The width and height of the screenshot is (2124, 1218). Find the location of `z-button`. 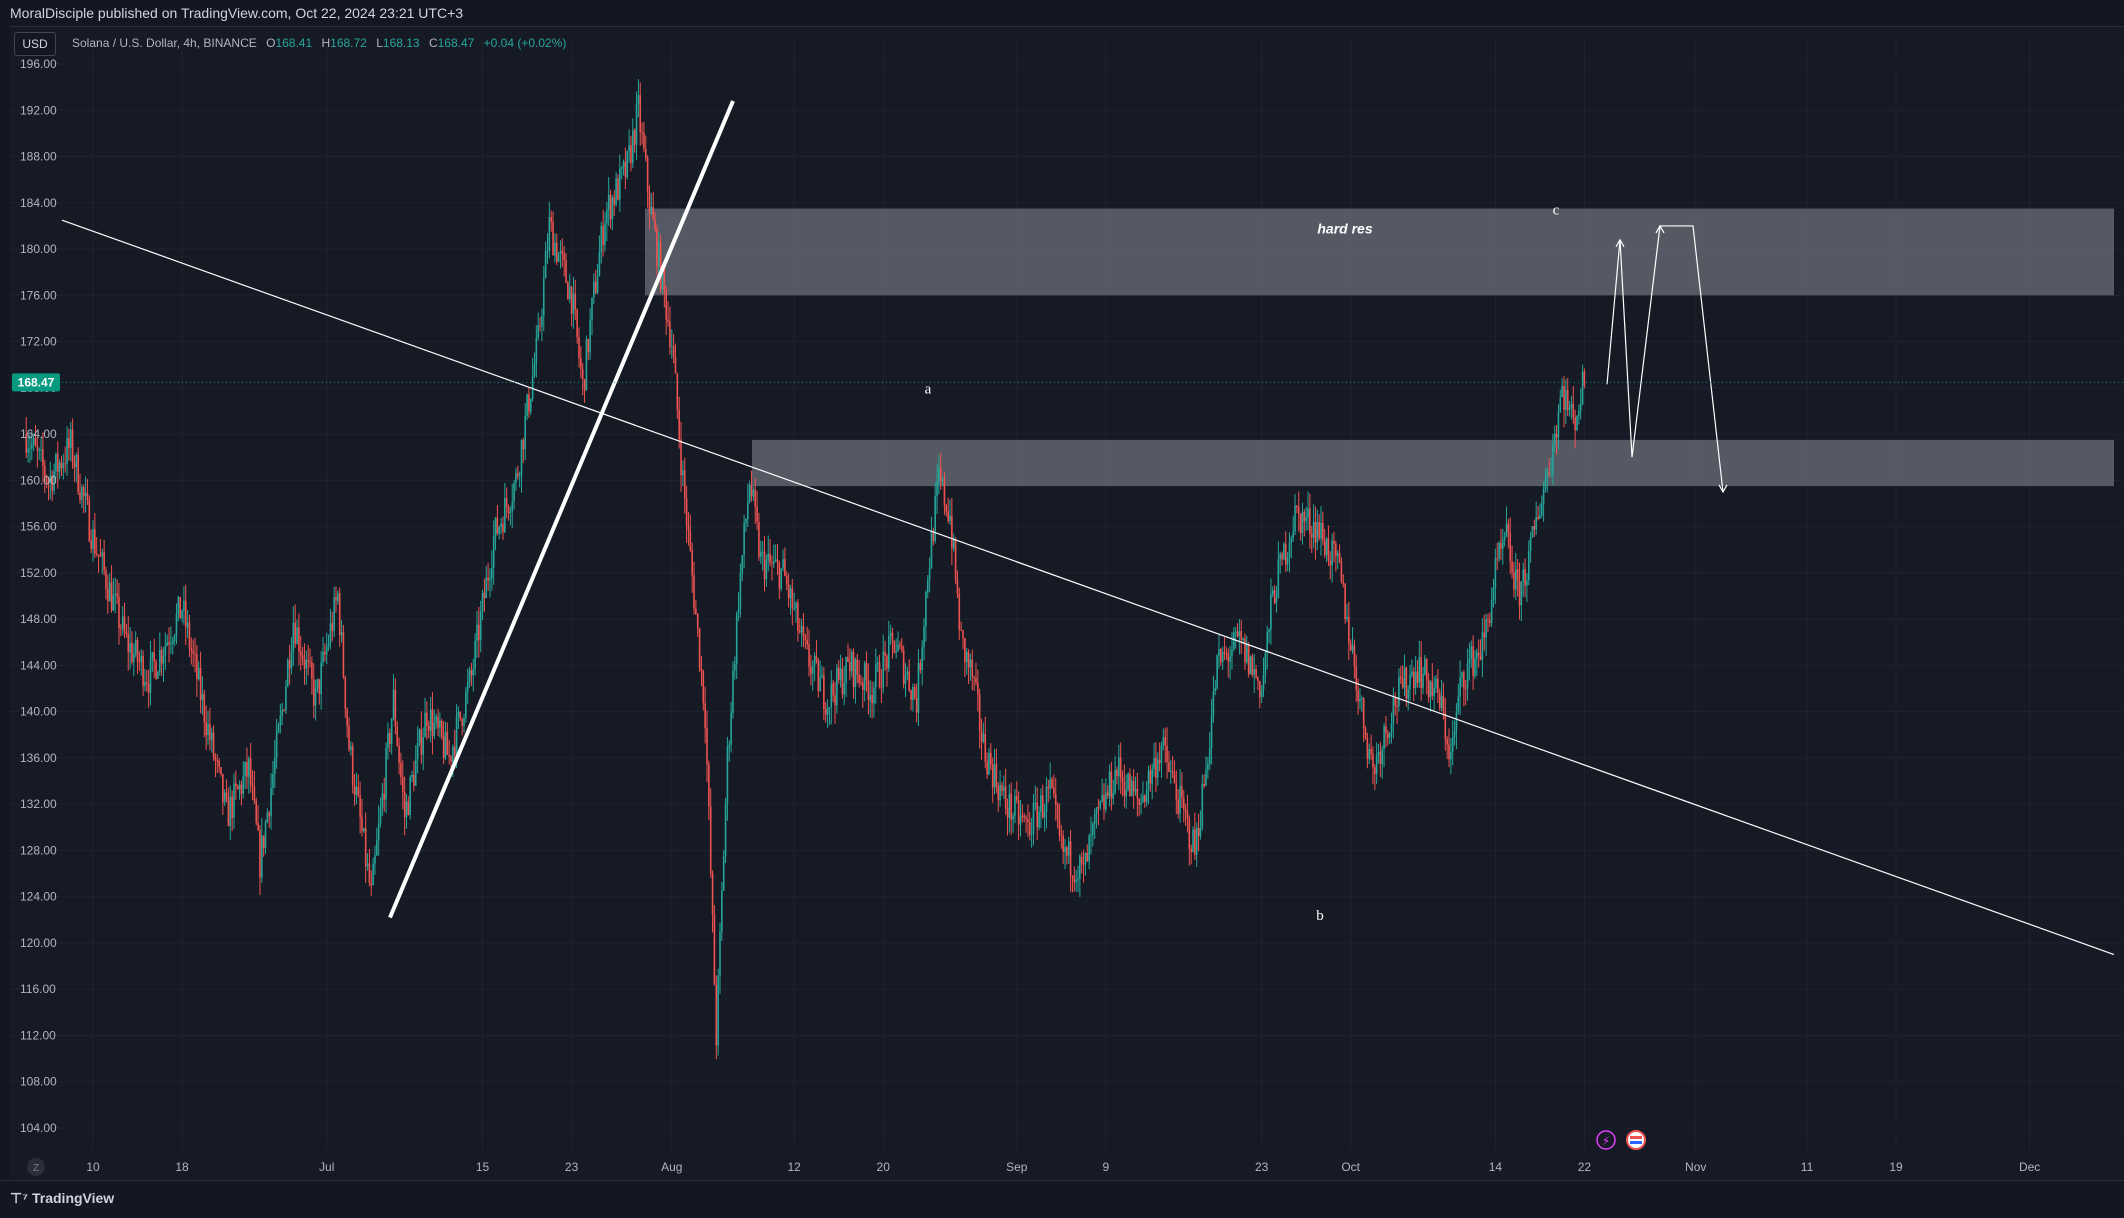

z-button is located at coordinates (36, 1167).